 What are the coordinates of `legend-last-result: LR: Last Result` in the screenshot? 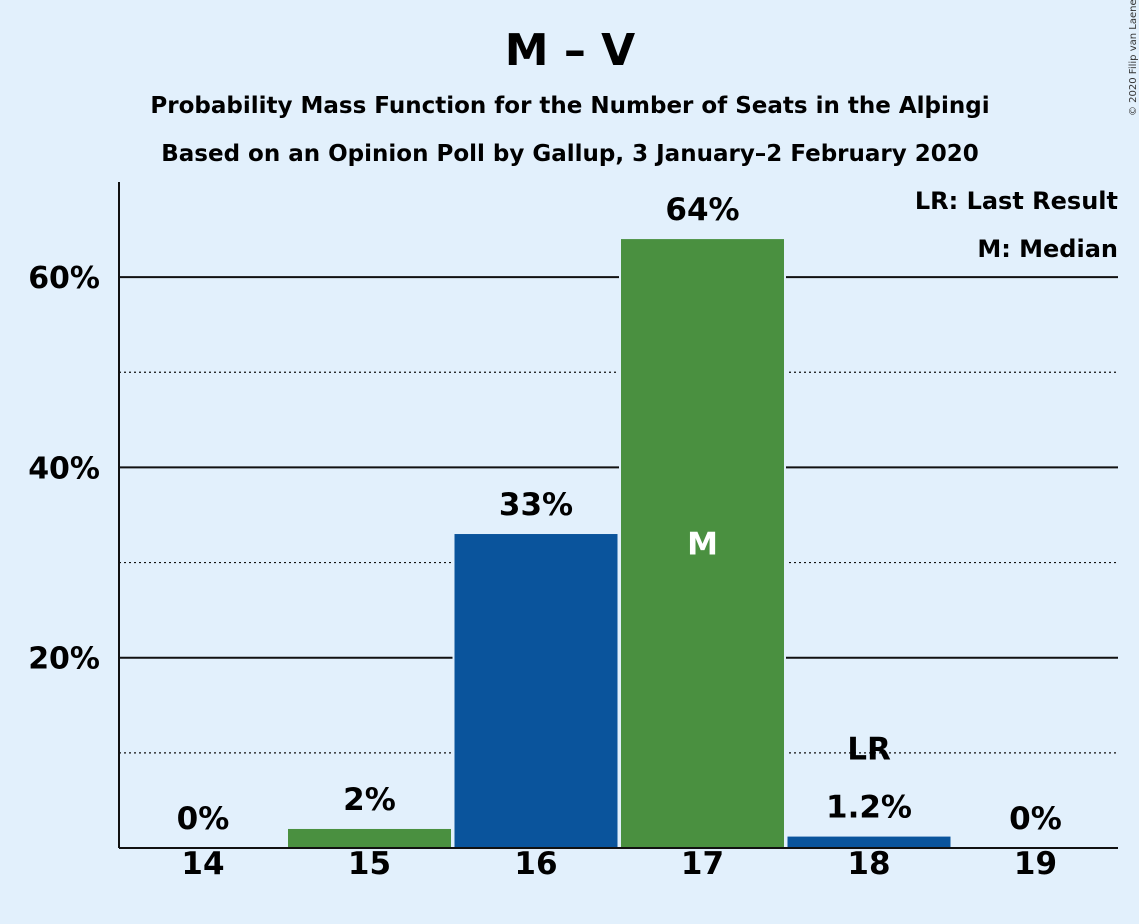 It's located at (1016, 201).